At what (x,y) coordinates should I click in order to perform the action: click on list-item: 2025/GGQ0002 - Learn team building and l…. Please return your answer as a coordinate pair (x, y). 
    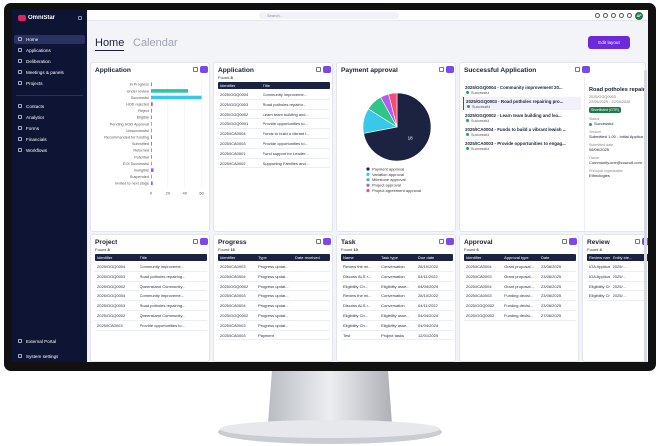
    Looking at the image, I should click on (522, 117).